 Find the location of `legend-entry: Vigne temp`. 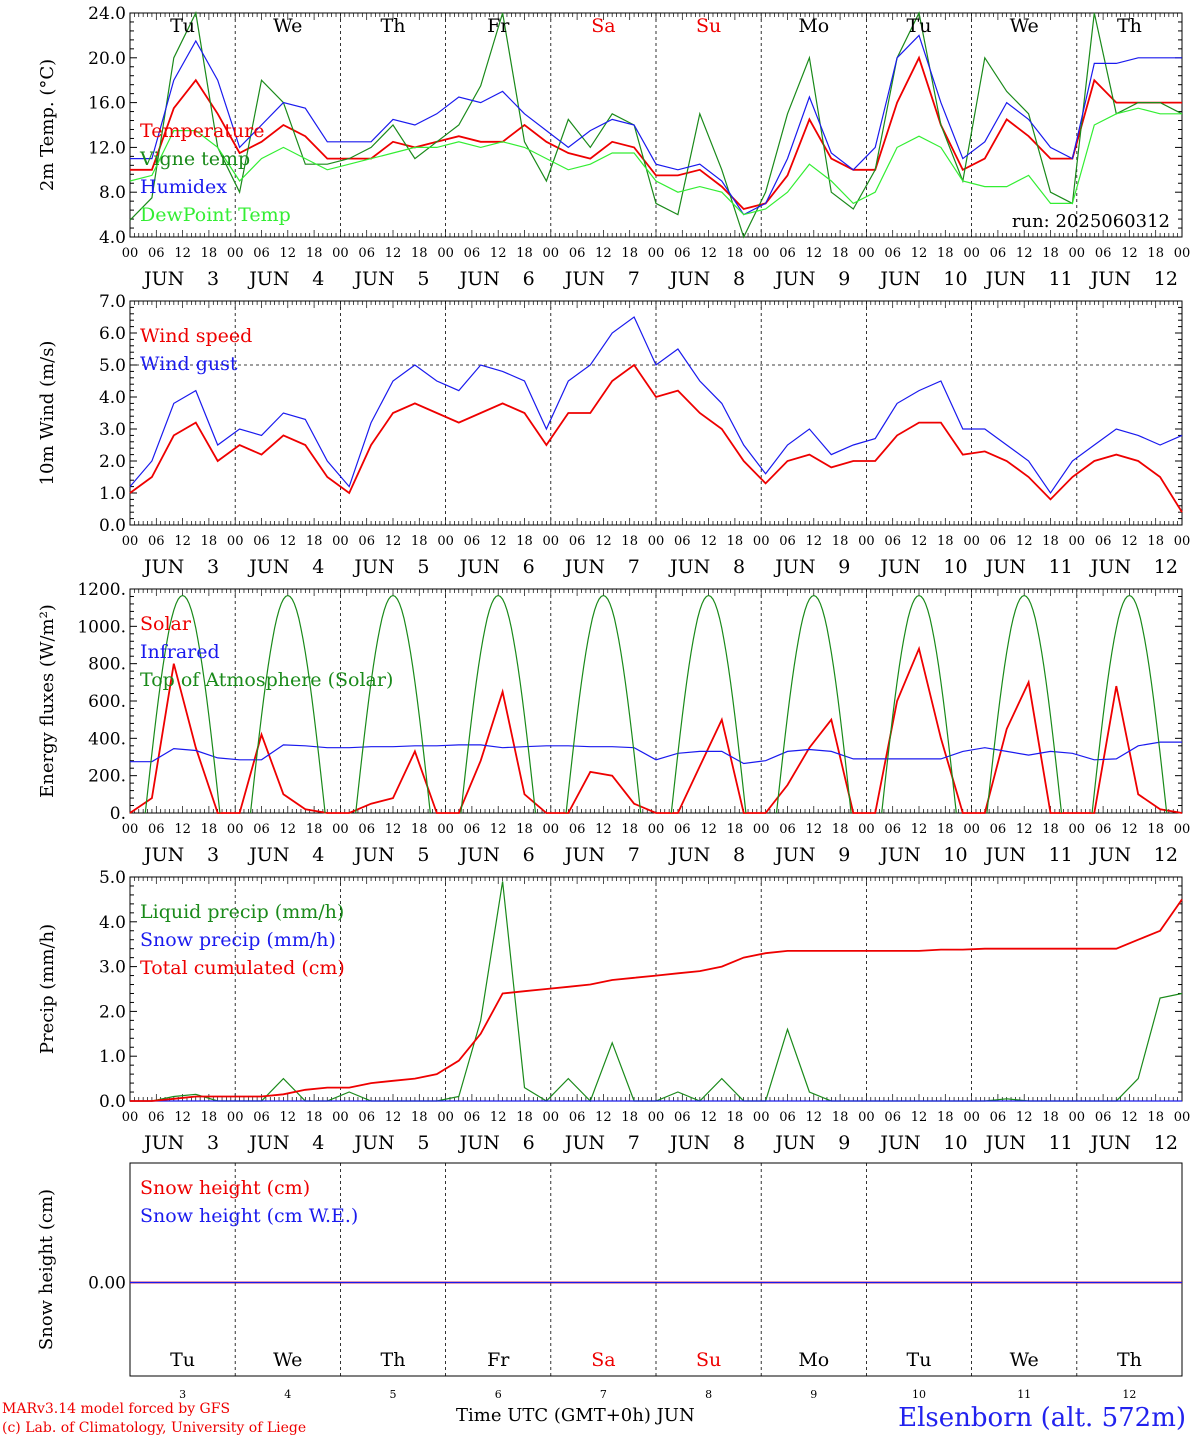

legend-entry: Vigne temp is located at coordinates (194, 159).